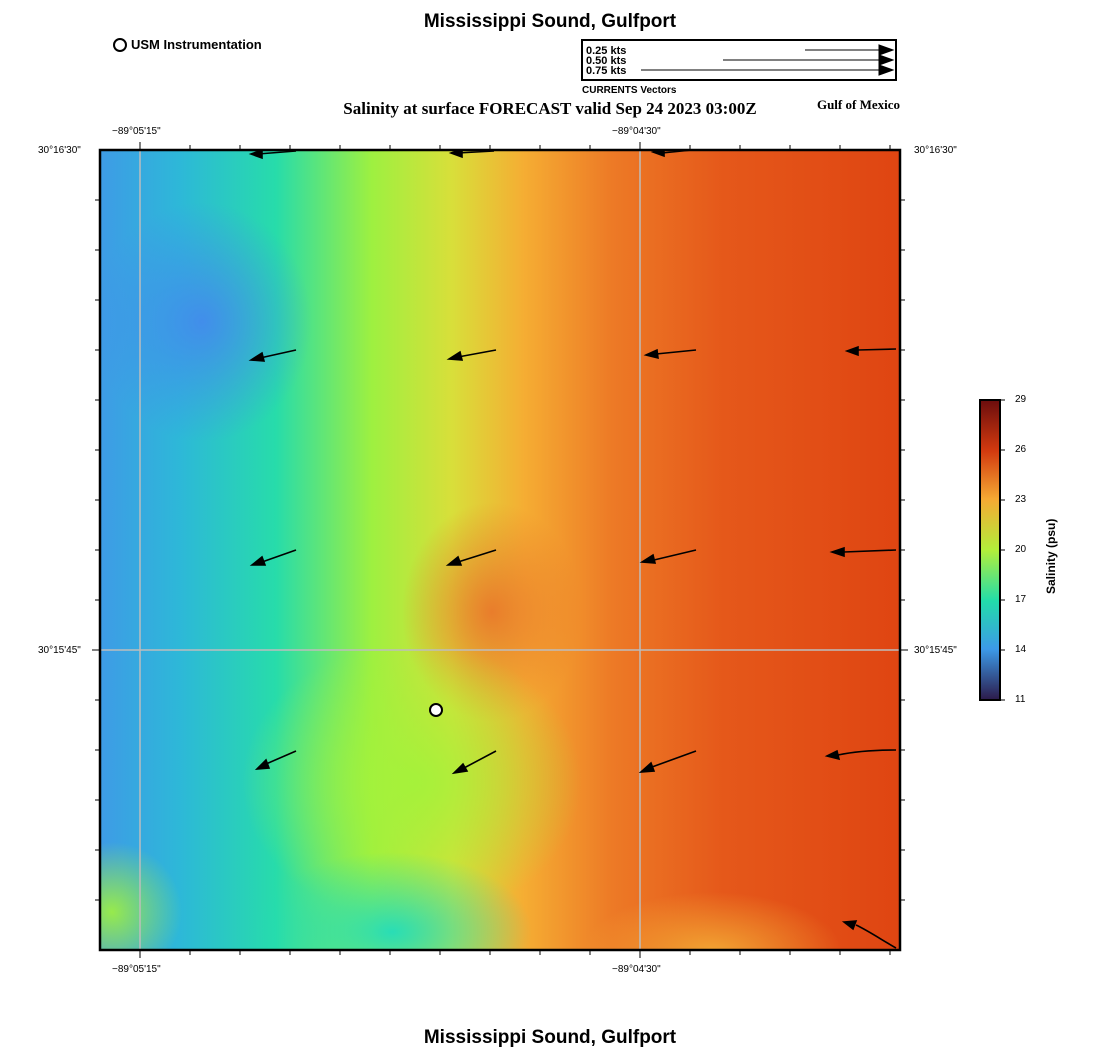  What do you see at coordinates (992, 550) in the screenshot?
I see `salinity-colorbar` at bounding box center [992, 550].